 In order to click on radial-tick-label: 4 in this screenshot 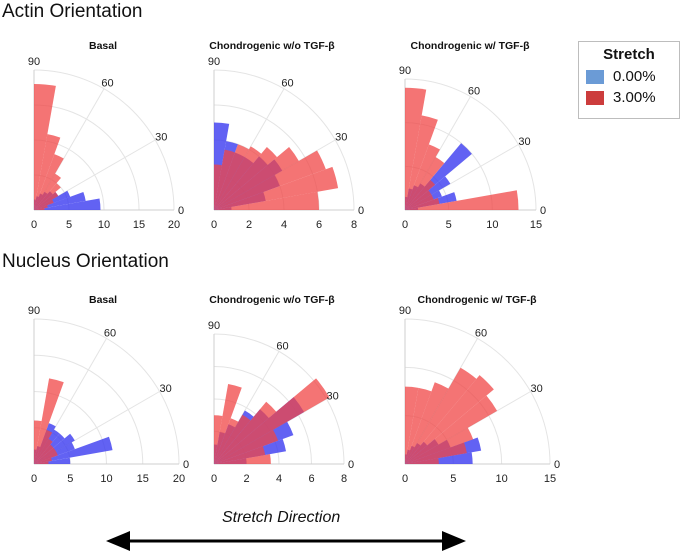, I will do `click(284, 225)`.